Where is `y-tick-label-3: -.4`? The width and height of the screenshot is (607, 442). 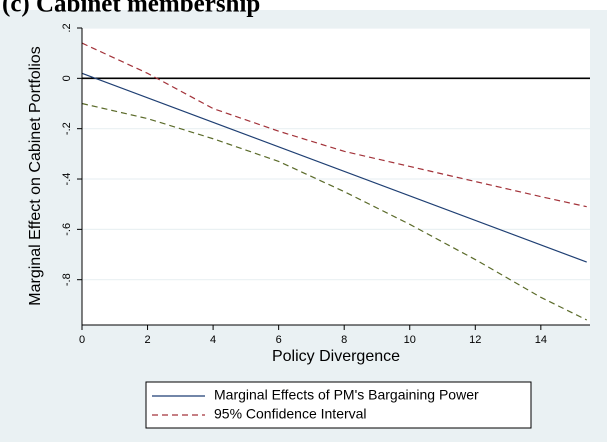 y-tick-label-3: -.4 is located at coordinates (67, 179).